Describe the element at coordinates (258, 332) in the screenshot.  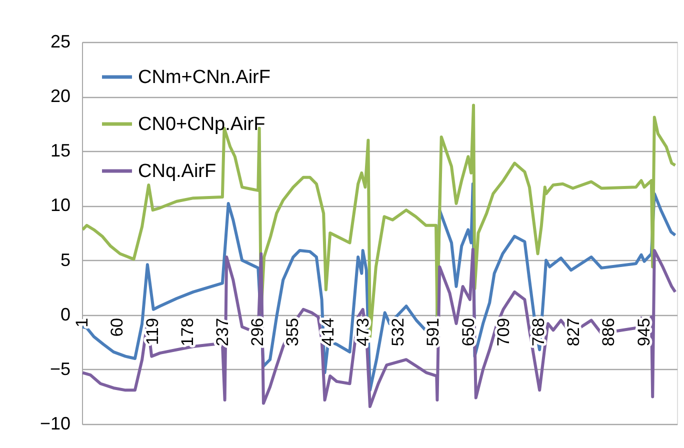
I see `x-tick-label: 296` at that location.